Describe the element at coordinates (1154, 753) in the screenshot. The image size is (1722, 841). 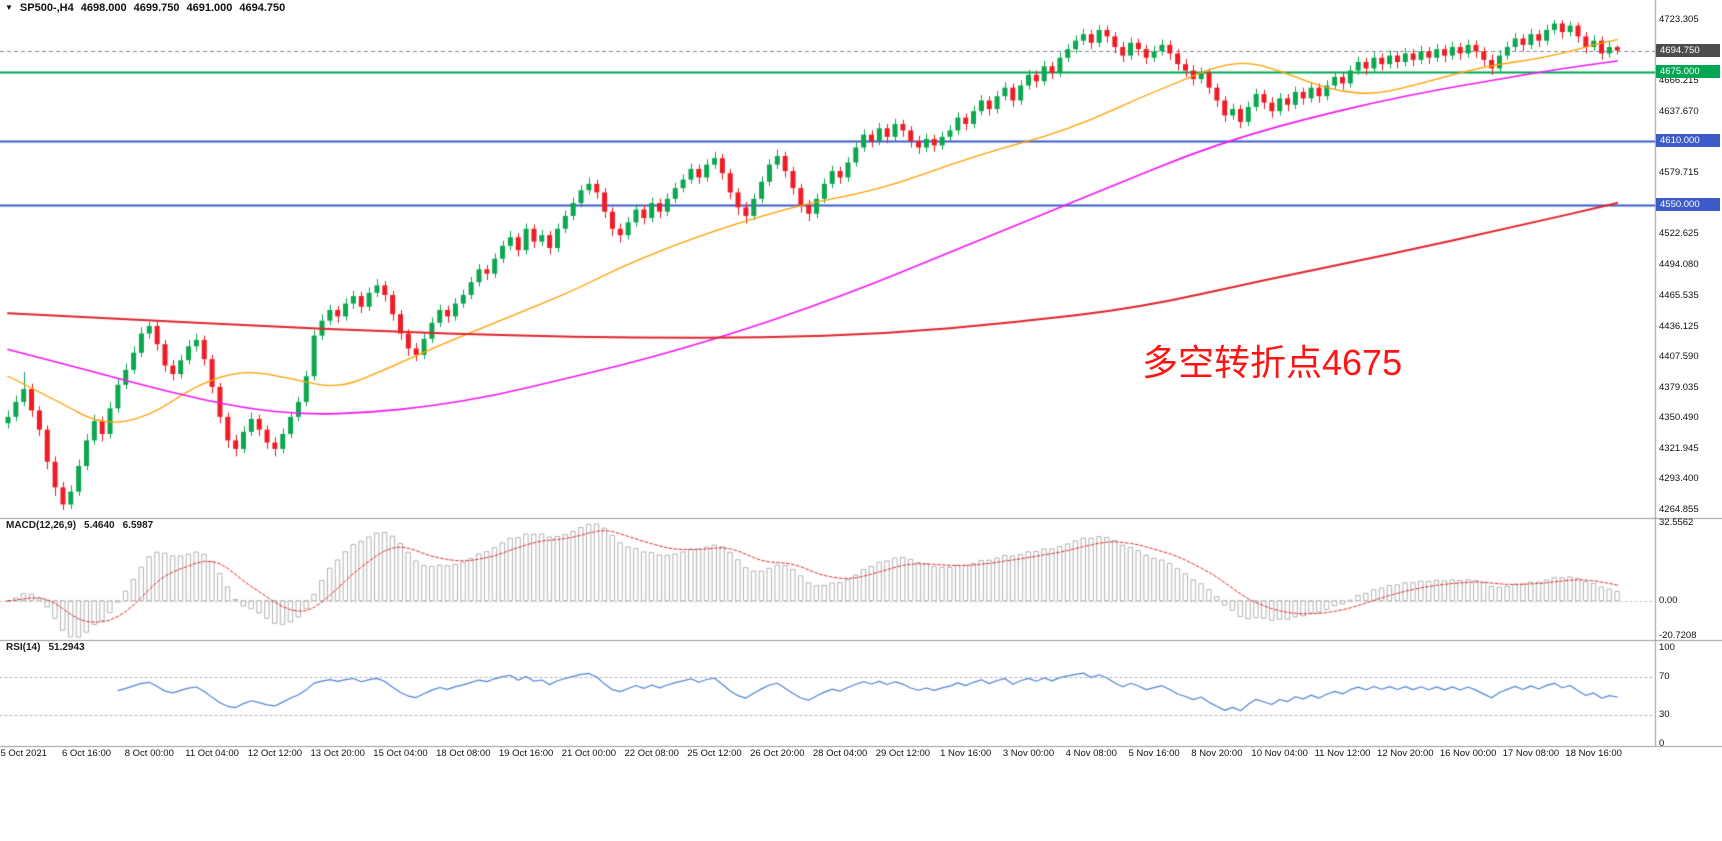
I see `time-axis-label: 5 Nov 16:00` at that location.